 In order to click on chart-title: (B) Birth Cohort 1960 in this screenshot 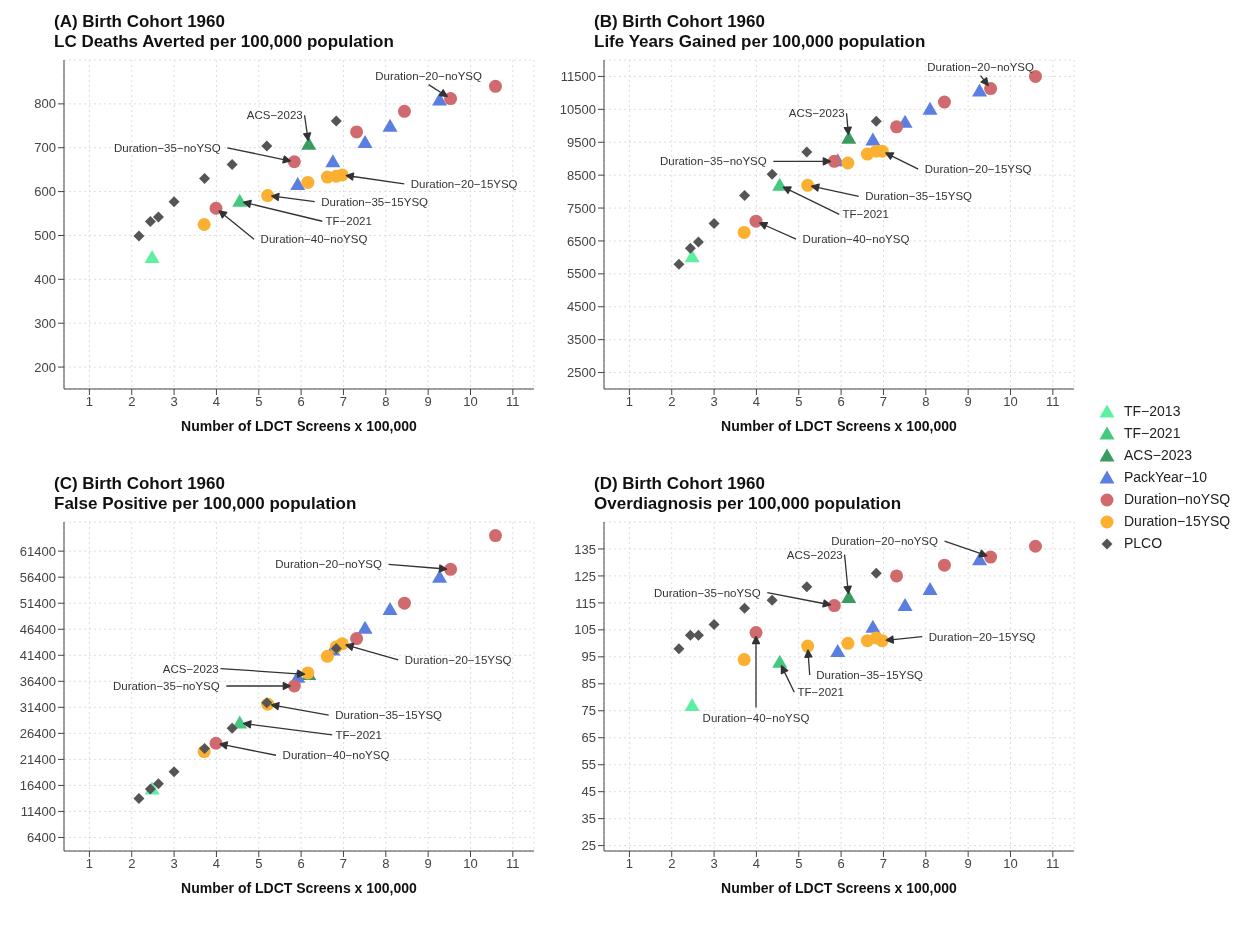, I will do `click(680, 22)`.